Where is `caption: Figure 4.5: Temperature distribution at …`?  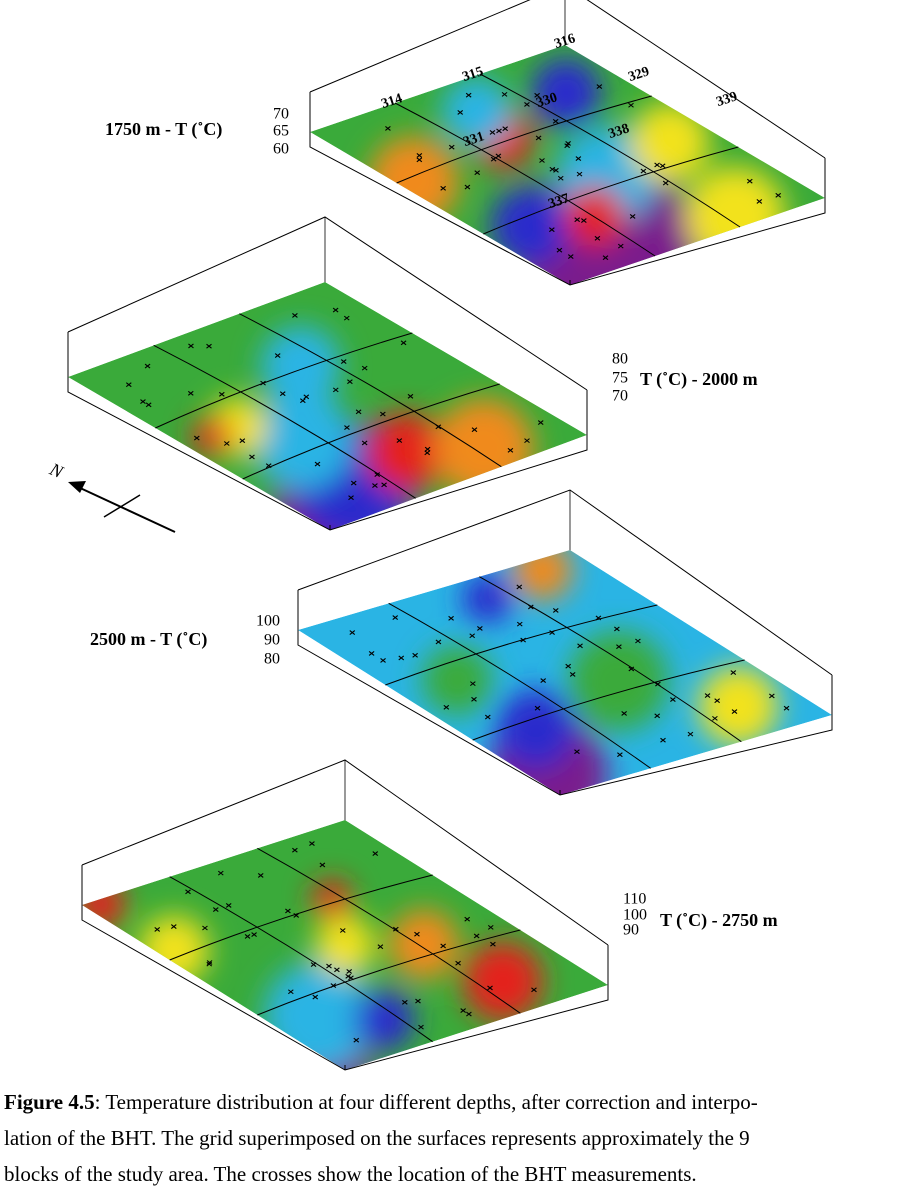
caption: Figure 4.5: Temperature distribution at … is located at coordinates (449, 1138).